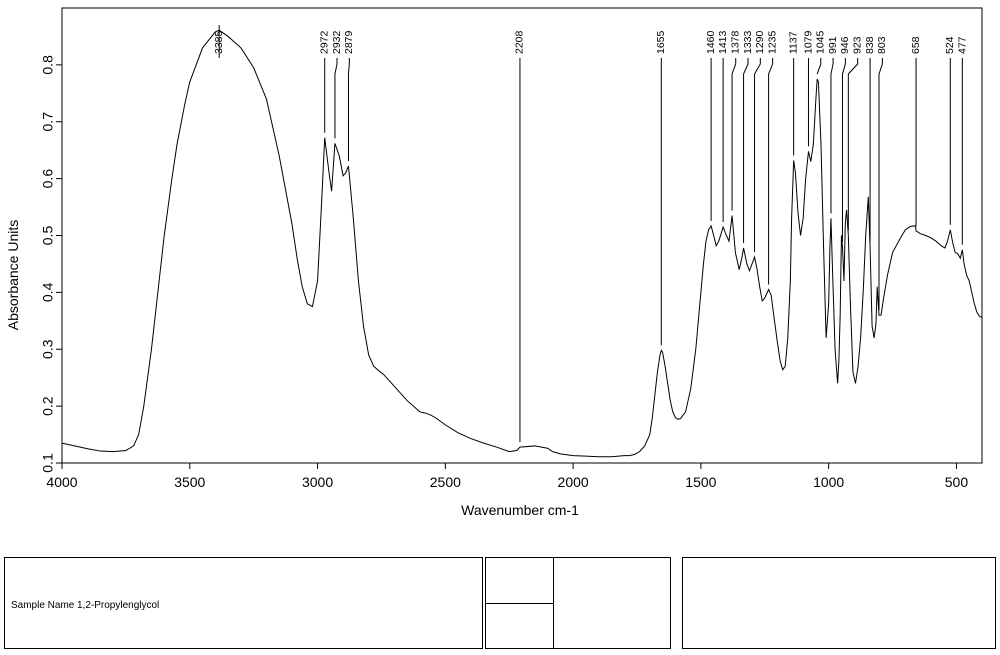 The height and width of the screenshot is (655, 1000). What do you see at coordinates (337, 42) in the screenshot?
I see `peak-label: 2932` at bounding box center [337, 42].